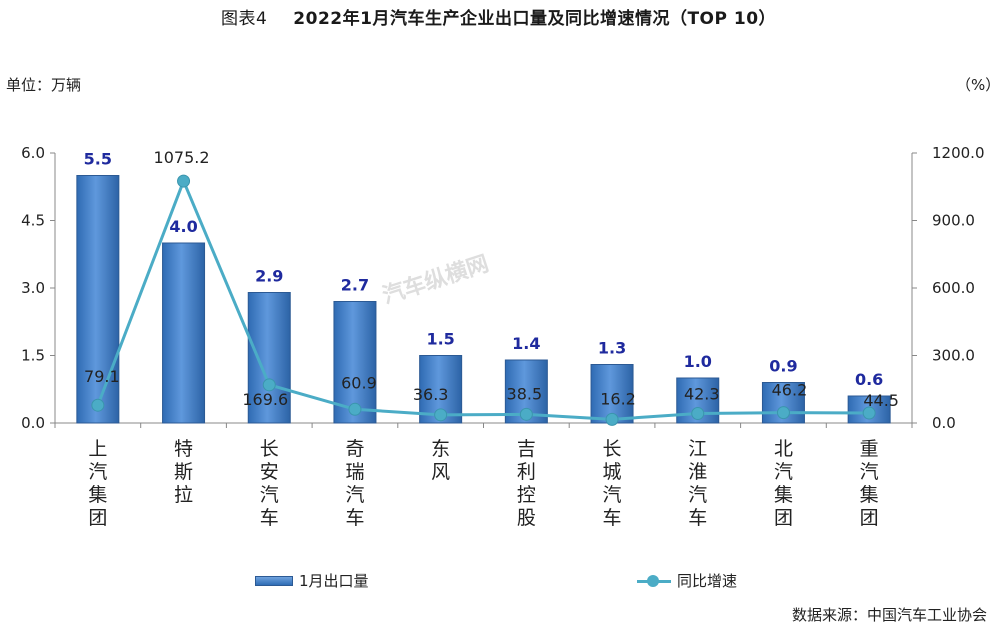  I want to click on title-text: 2022年1月汽车生产企业出口量及同比增速情况（TOP 10）, so click(535, 19).